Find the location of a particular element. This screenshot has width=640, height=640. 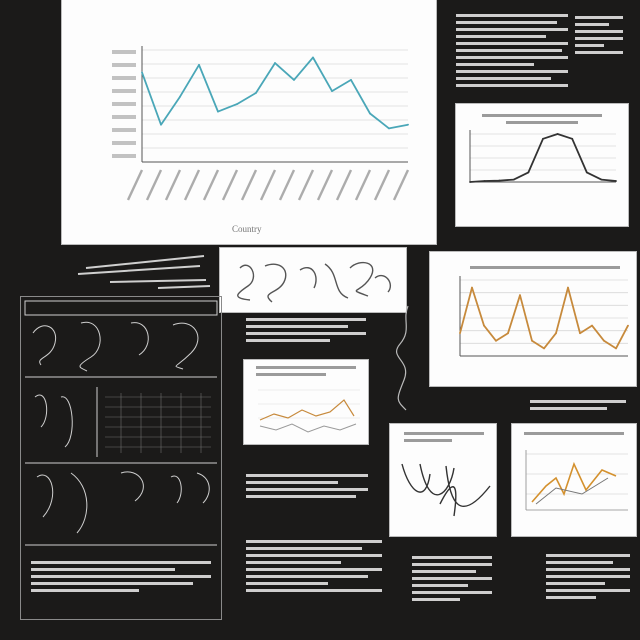

small-orange-chart is located at coordinates (576, 480).